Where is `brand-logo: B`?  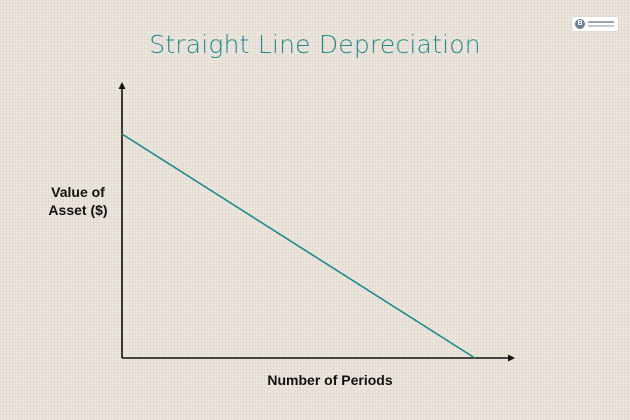
brand-logo: B is located at coordinates (595, 24).